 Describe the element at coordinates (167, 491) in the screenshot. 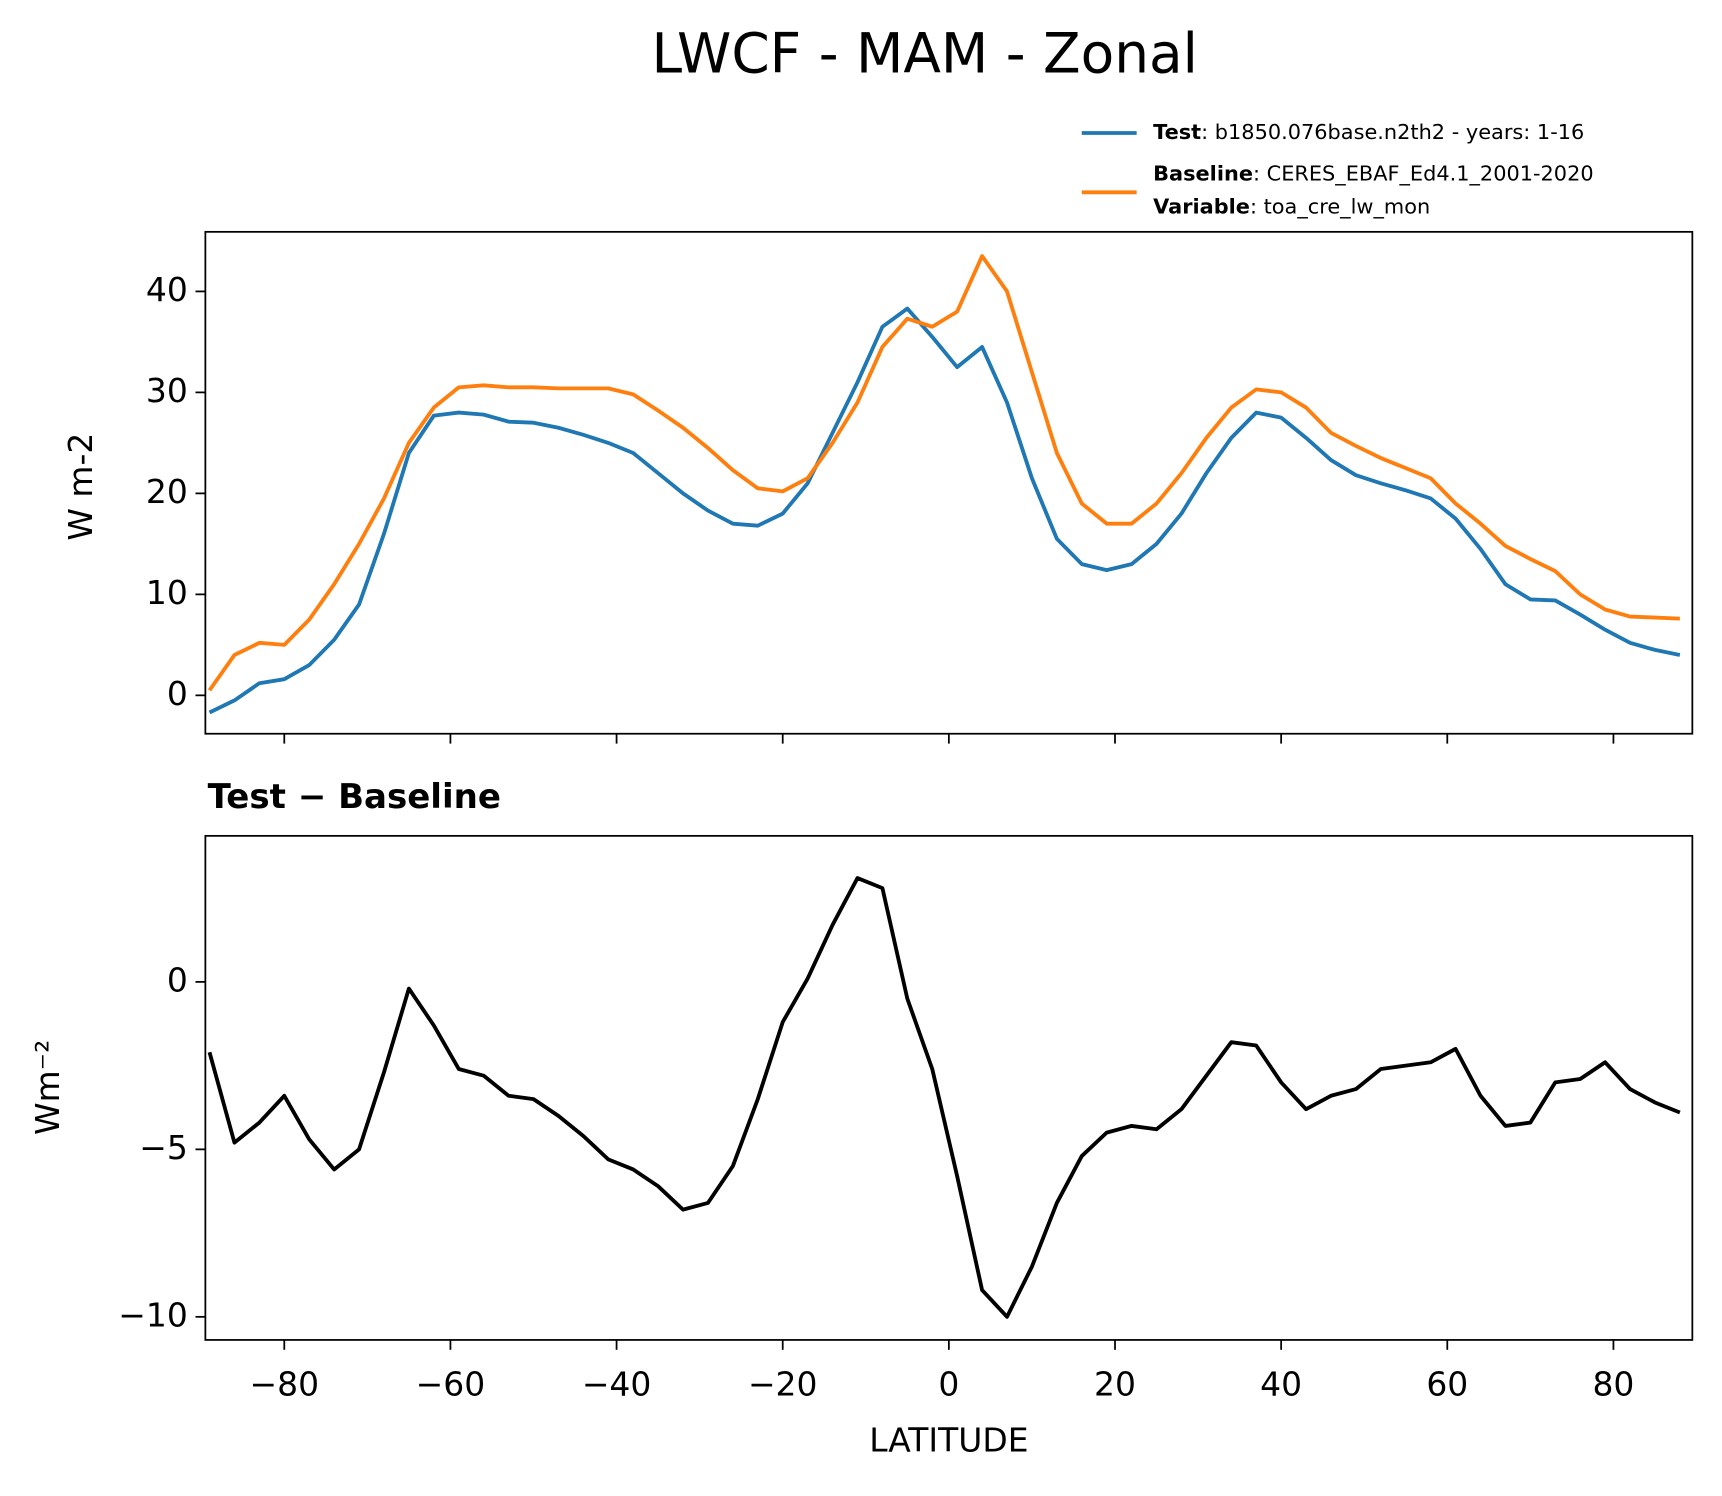

I see `y-tick-label: 20` at that location.